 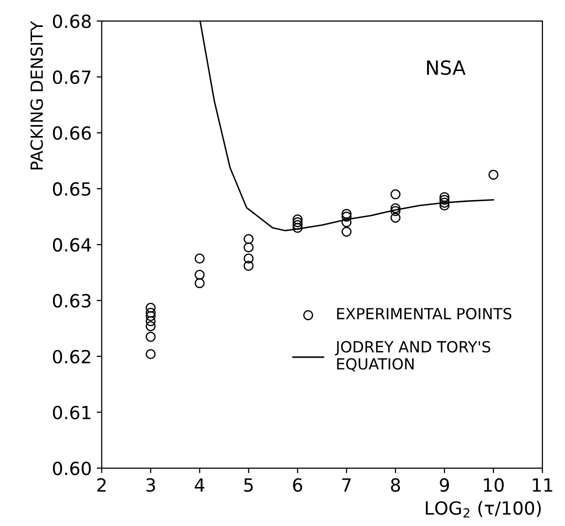 I want to click on x-tick-label: 8, so click(x=395, y=485).